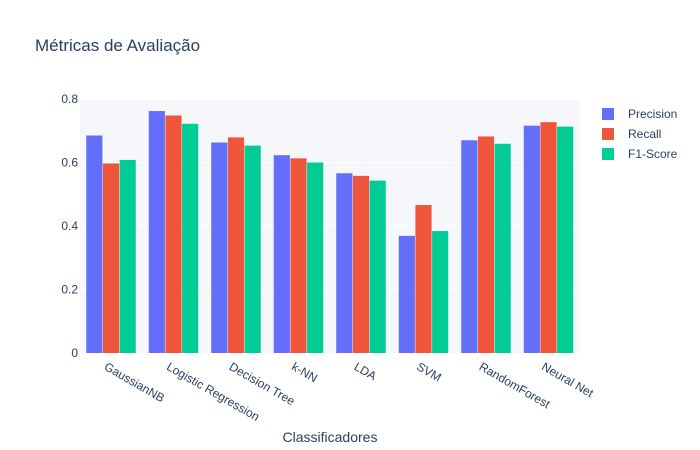  I want to click on y-tick-label: 0.6, so click(69, 163).